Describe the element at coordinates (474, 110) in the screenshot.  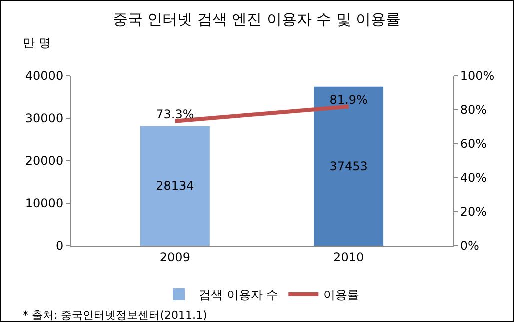
I see `y2-tick-label: 80%` at that location.